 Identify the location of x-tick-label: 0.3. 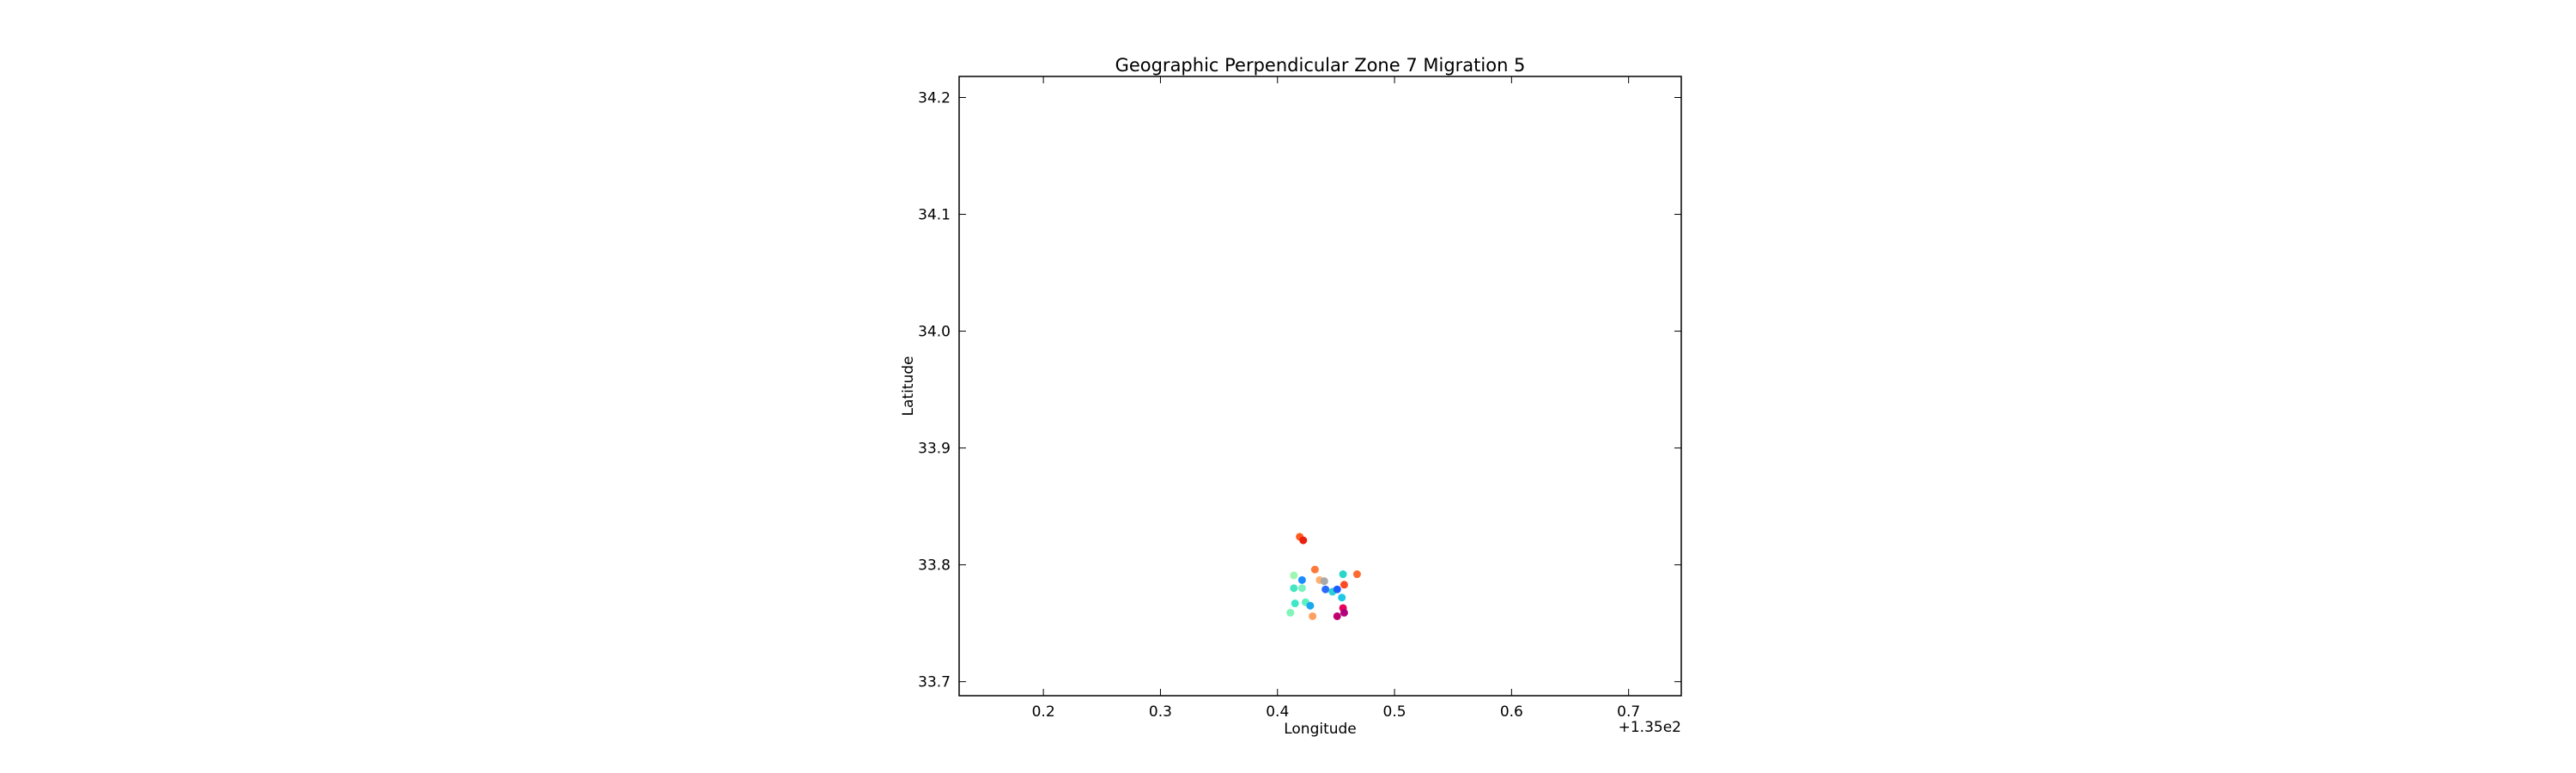
(1160, 712).